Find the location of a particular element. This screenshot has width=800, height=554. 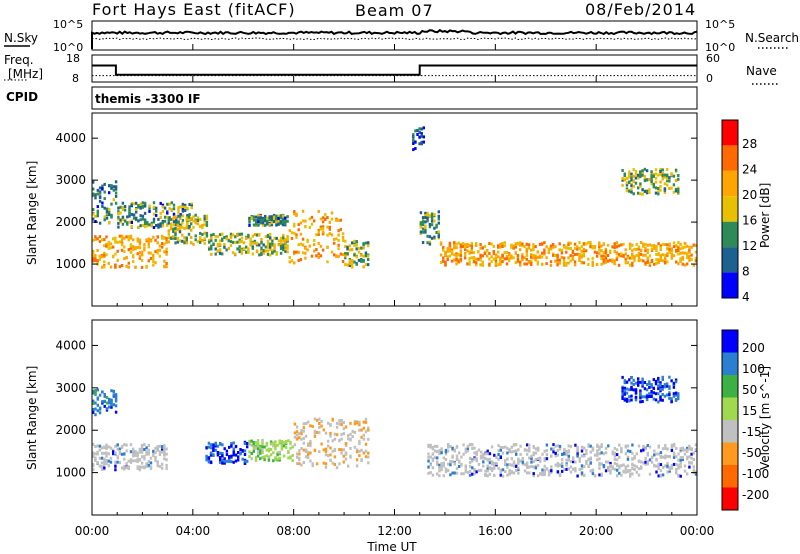

power-cbar-tick-0: 28 is located at coordinates (749, 144).